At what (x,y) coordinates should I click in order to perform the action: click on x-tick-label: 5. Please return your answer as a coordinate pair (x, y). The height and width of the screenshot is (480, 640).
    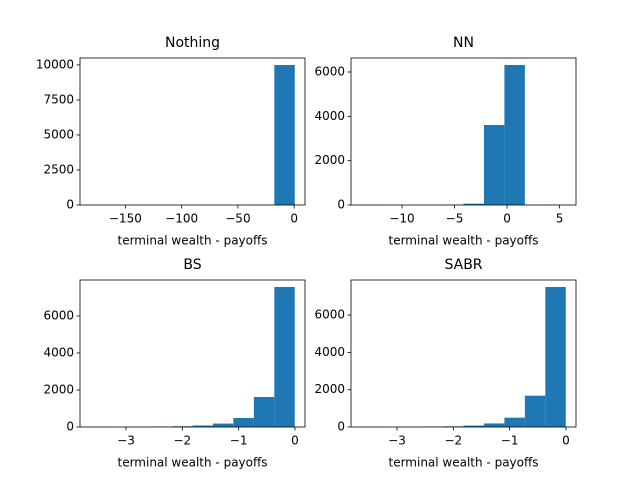
    Looking at the image, I should click on (560, 219).